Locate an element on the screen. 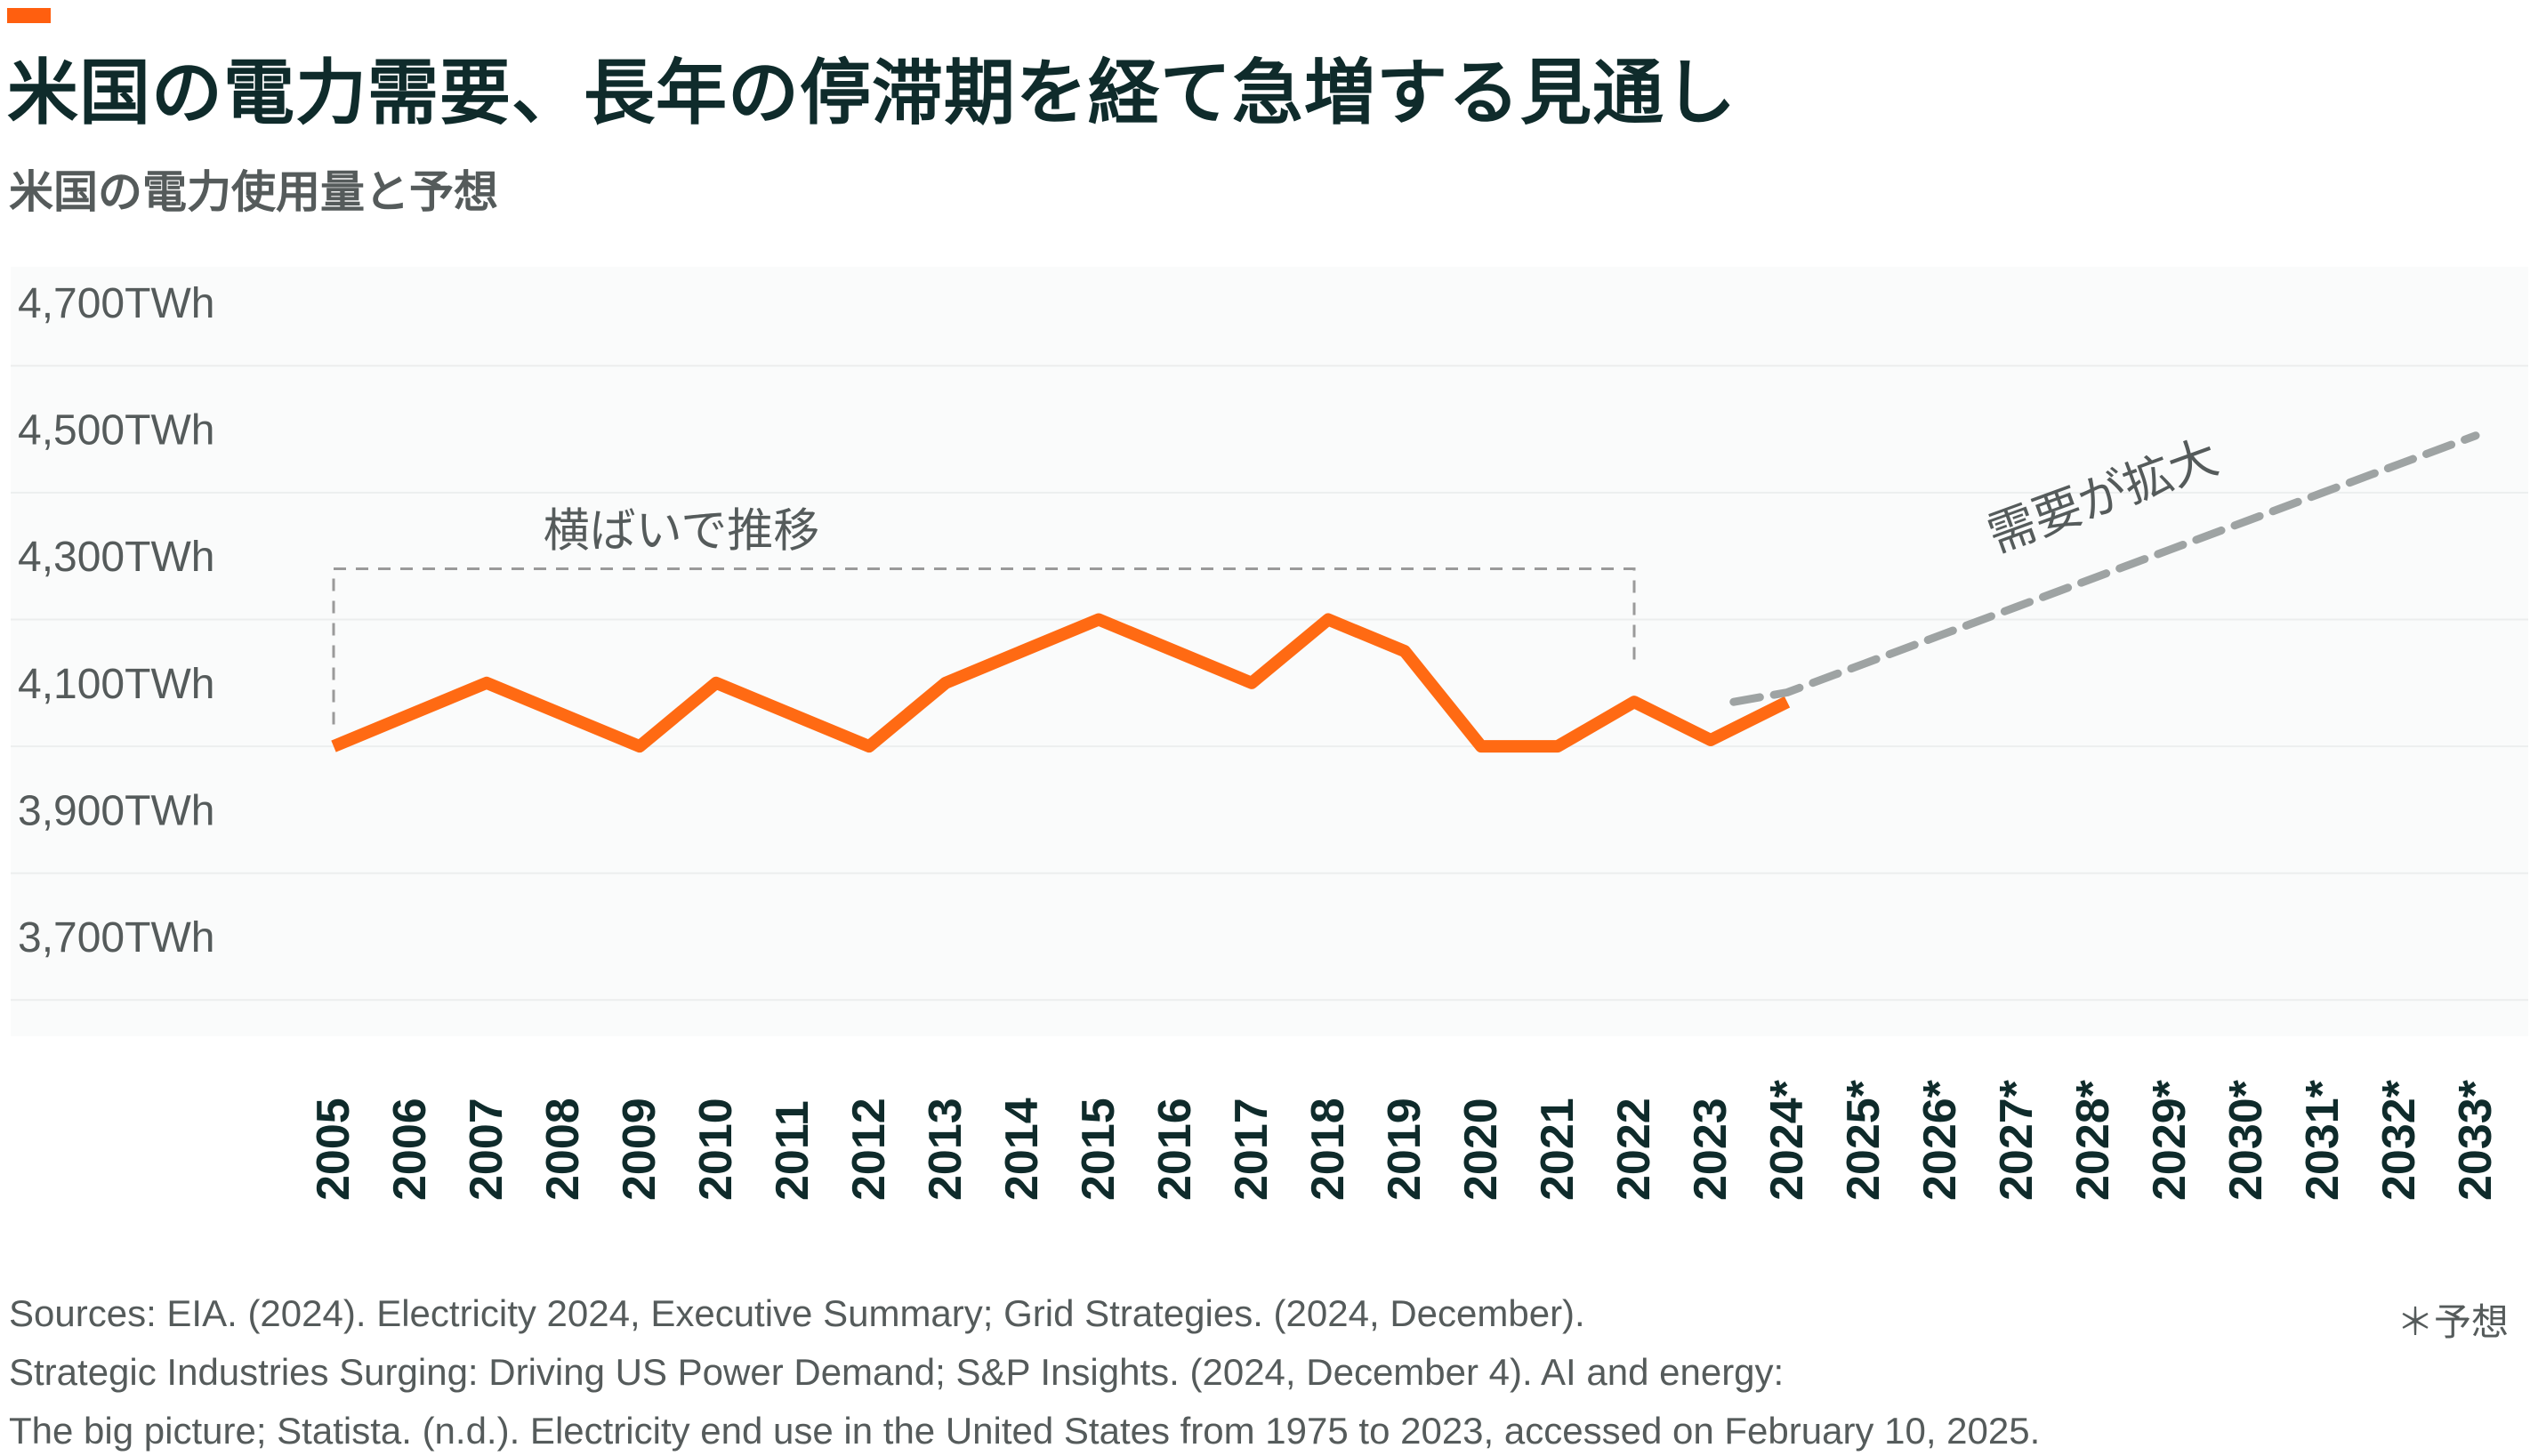 Image resolution: width=2530 pixels, height=1456 pixels. x-tick-label: 2028* is located at coordinates (2093, 1140).